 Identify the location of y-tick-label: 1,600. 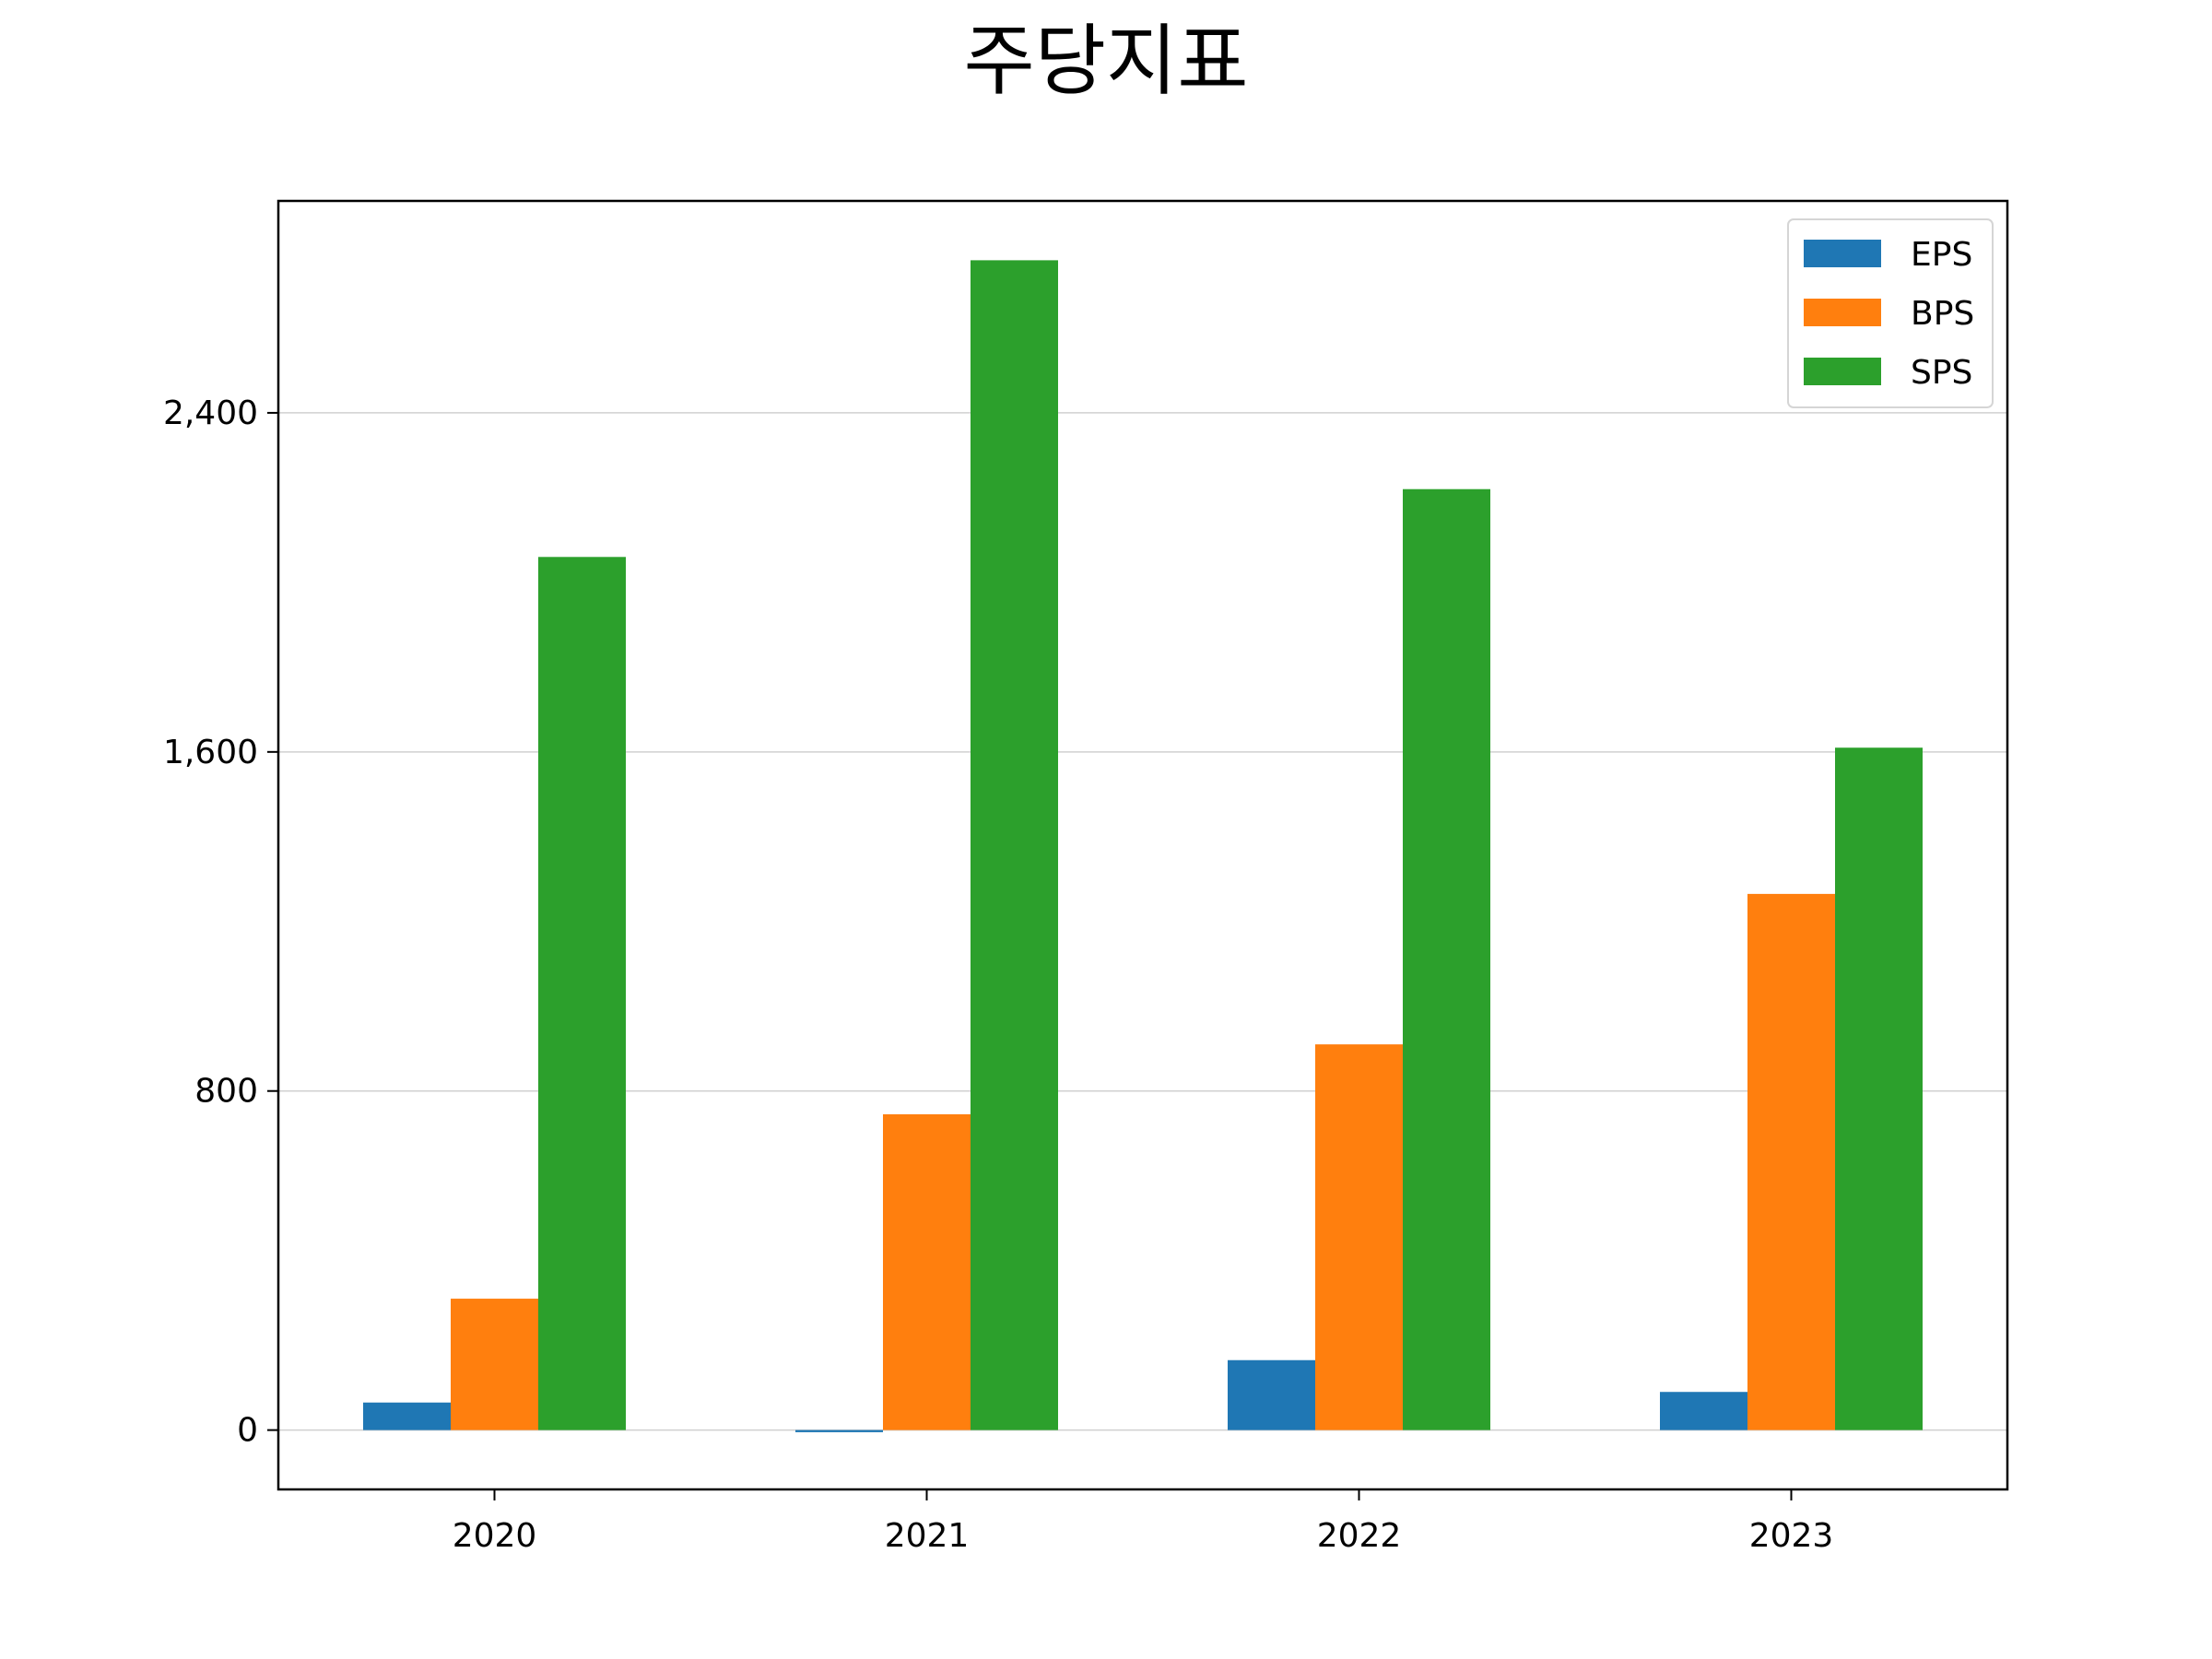
(210, 752).